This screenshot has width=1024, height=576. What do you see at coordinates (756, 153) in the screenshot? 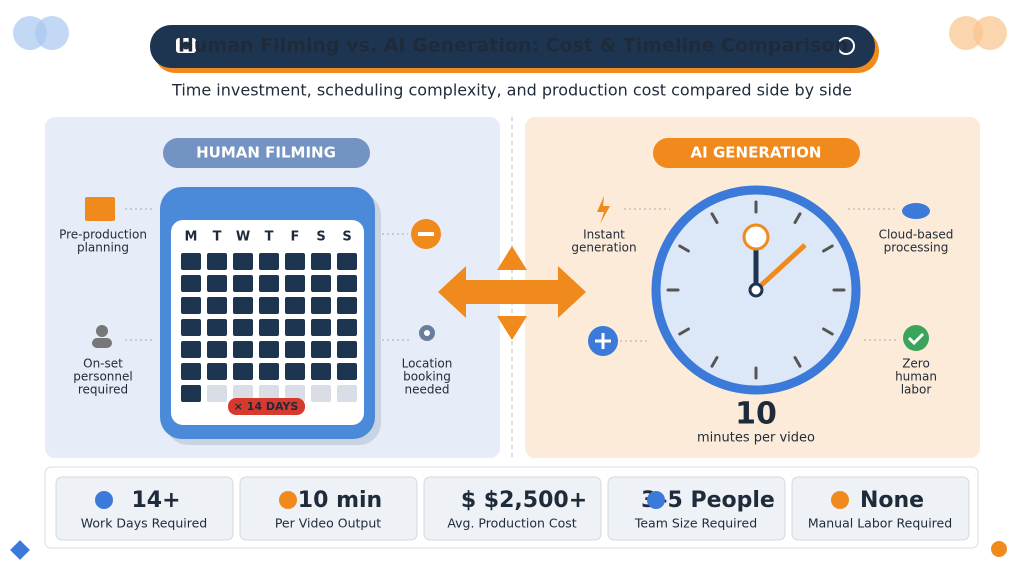
I see `panel-title: AI GENERATION` at bounding box center [756, 153].